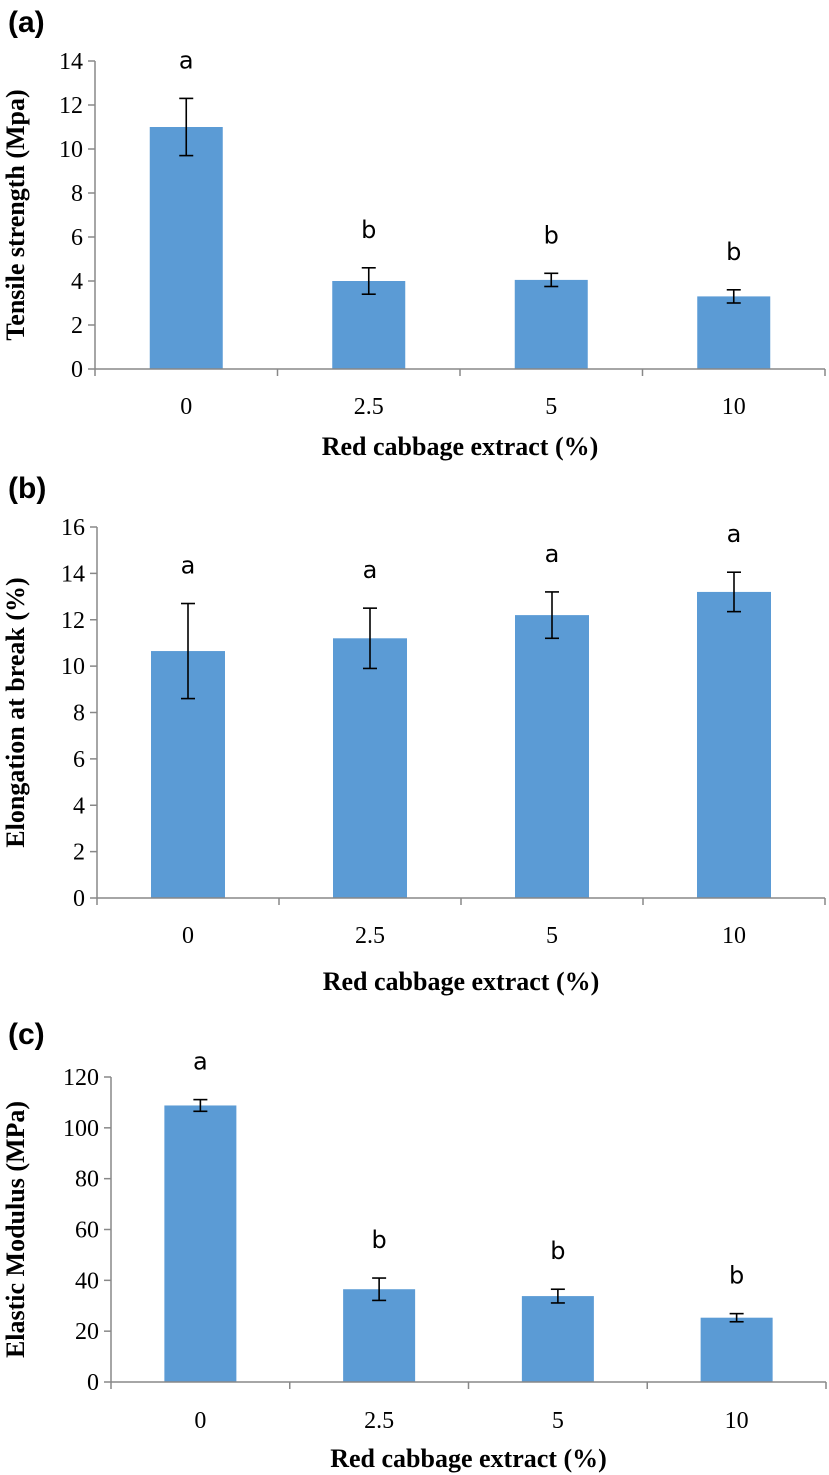  Describe the element at coordinates (26, 22) in the screenshot. I see `panel-label: (a)` at that location.